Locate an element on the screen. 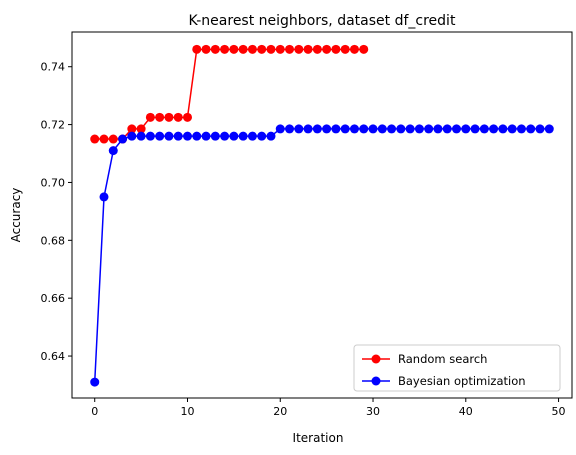  legend-marker-bayesian-optimization is located at coordinates (376, 381).